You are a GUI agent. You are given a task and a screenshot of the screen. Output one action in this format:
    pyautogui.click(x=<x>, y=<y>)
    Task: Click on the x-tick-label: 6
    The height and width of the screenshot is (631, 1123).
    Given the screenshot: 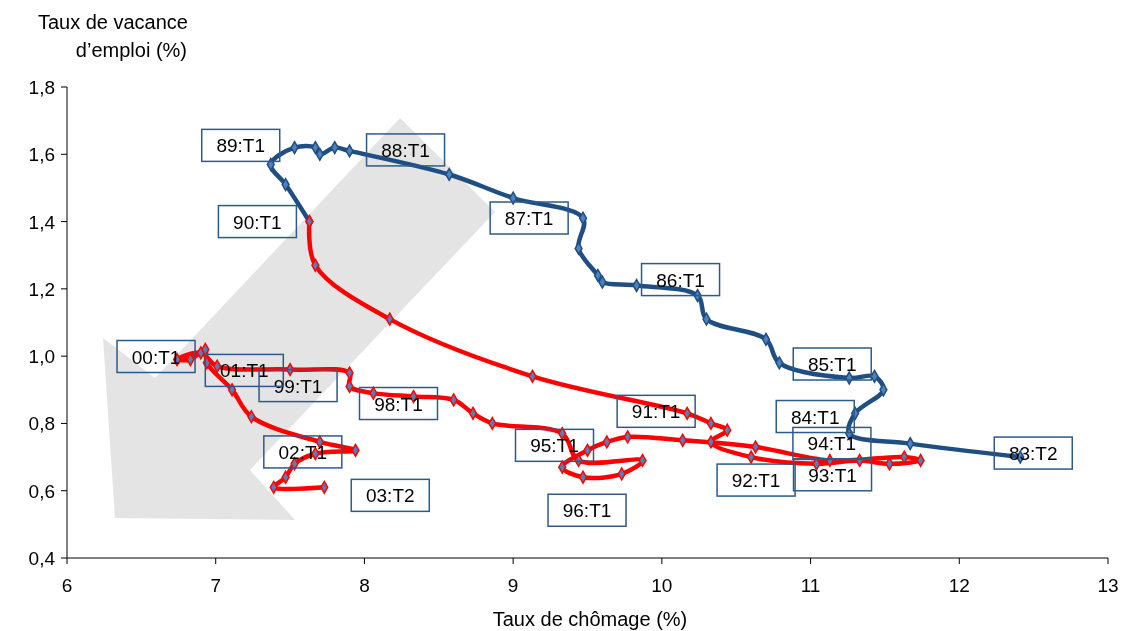 What is the action you would take?
    pyautogui.click(x=67, y=585)
    